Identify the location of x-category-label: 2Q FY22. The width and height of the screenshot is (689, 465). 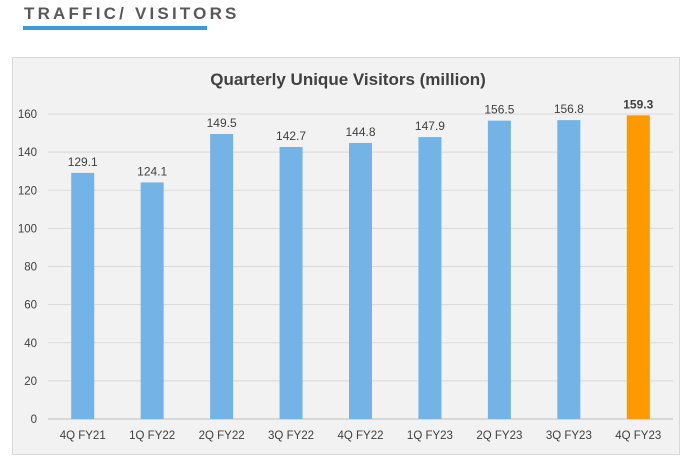
(222, 436).